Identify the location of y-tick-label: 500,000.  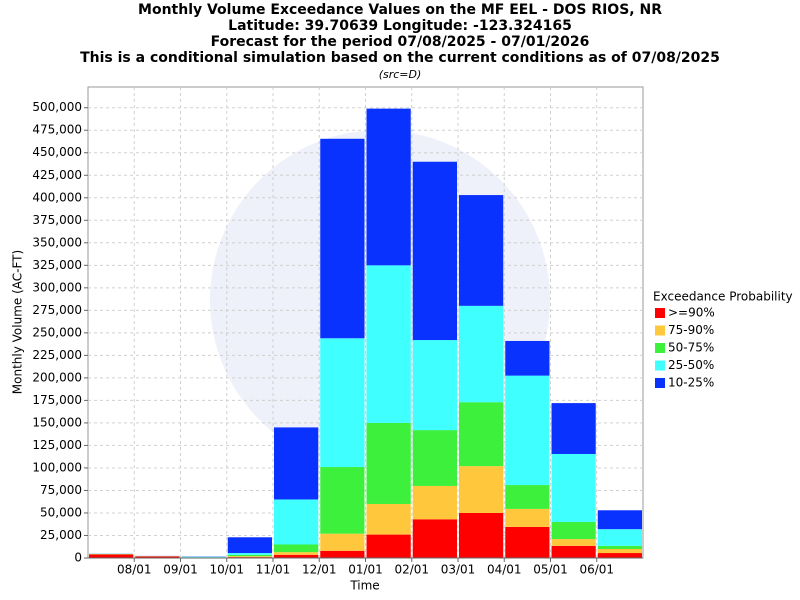
(57, 107).